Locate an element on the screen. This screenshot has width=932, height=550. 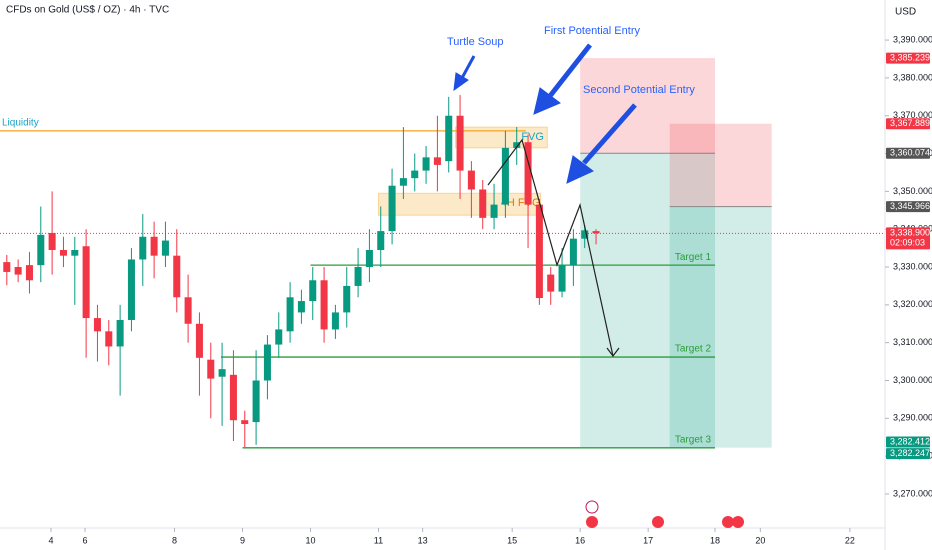
arrows is located at coordinates (545, 113).